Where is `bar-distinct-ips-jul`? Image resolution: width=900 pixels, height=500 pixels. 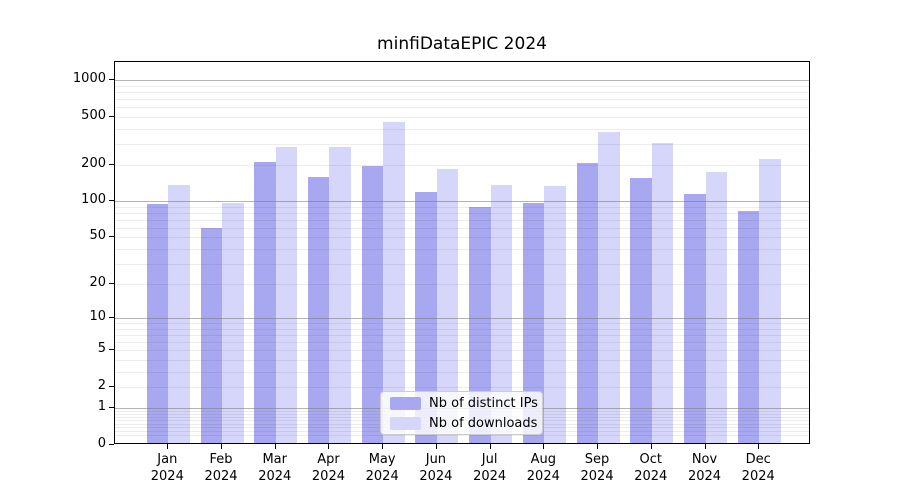
bar-distinct-ips-jul is located at coordinates (480, 324).